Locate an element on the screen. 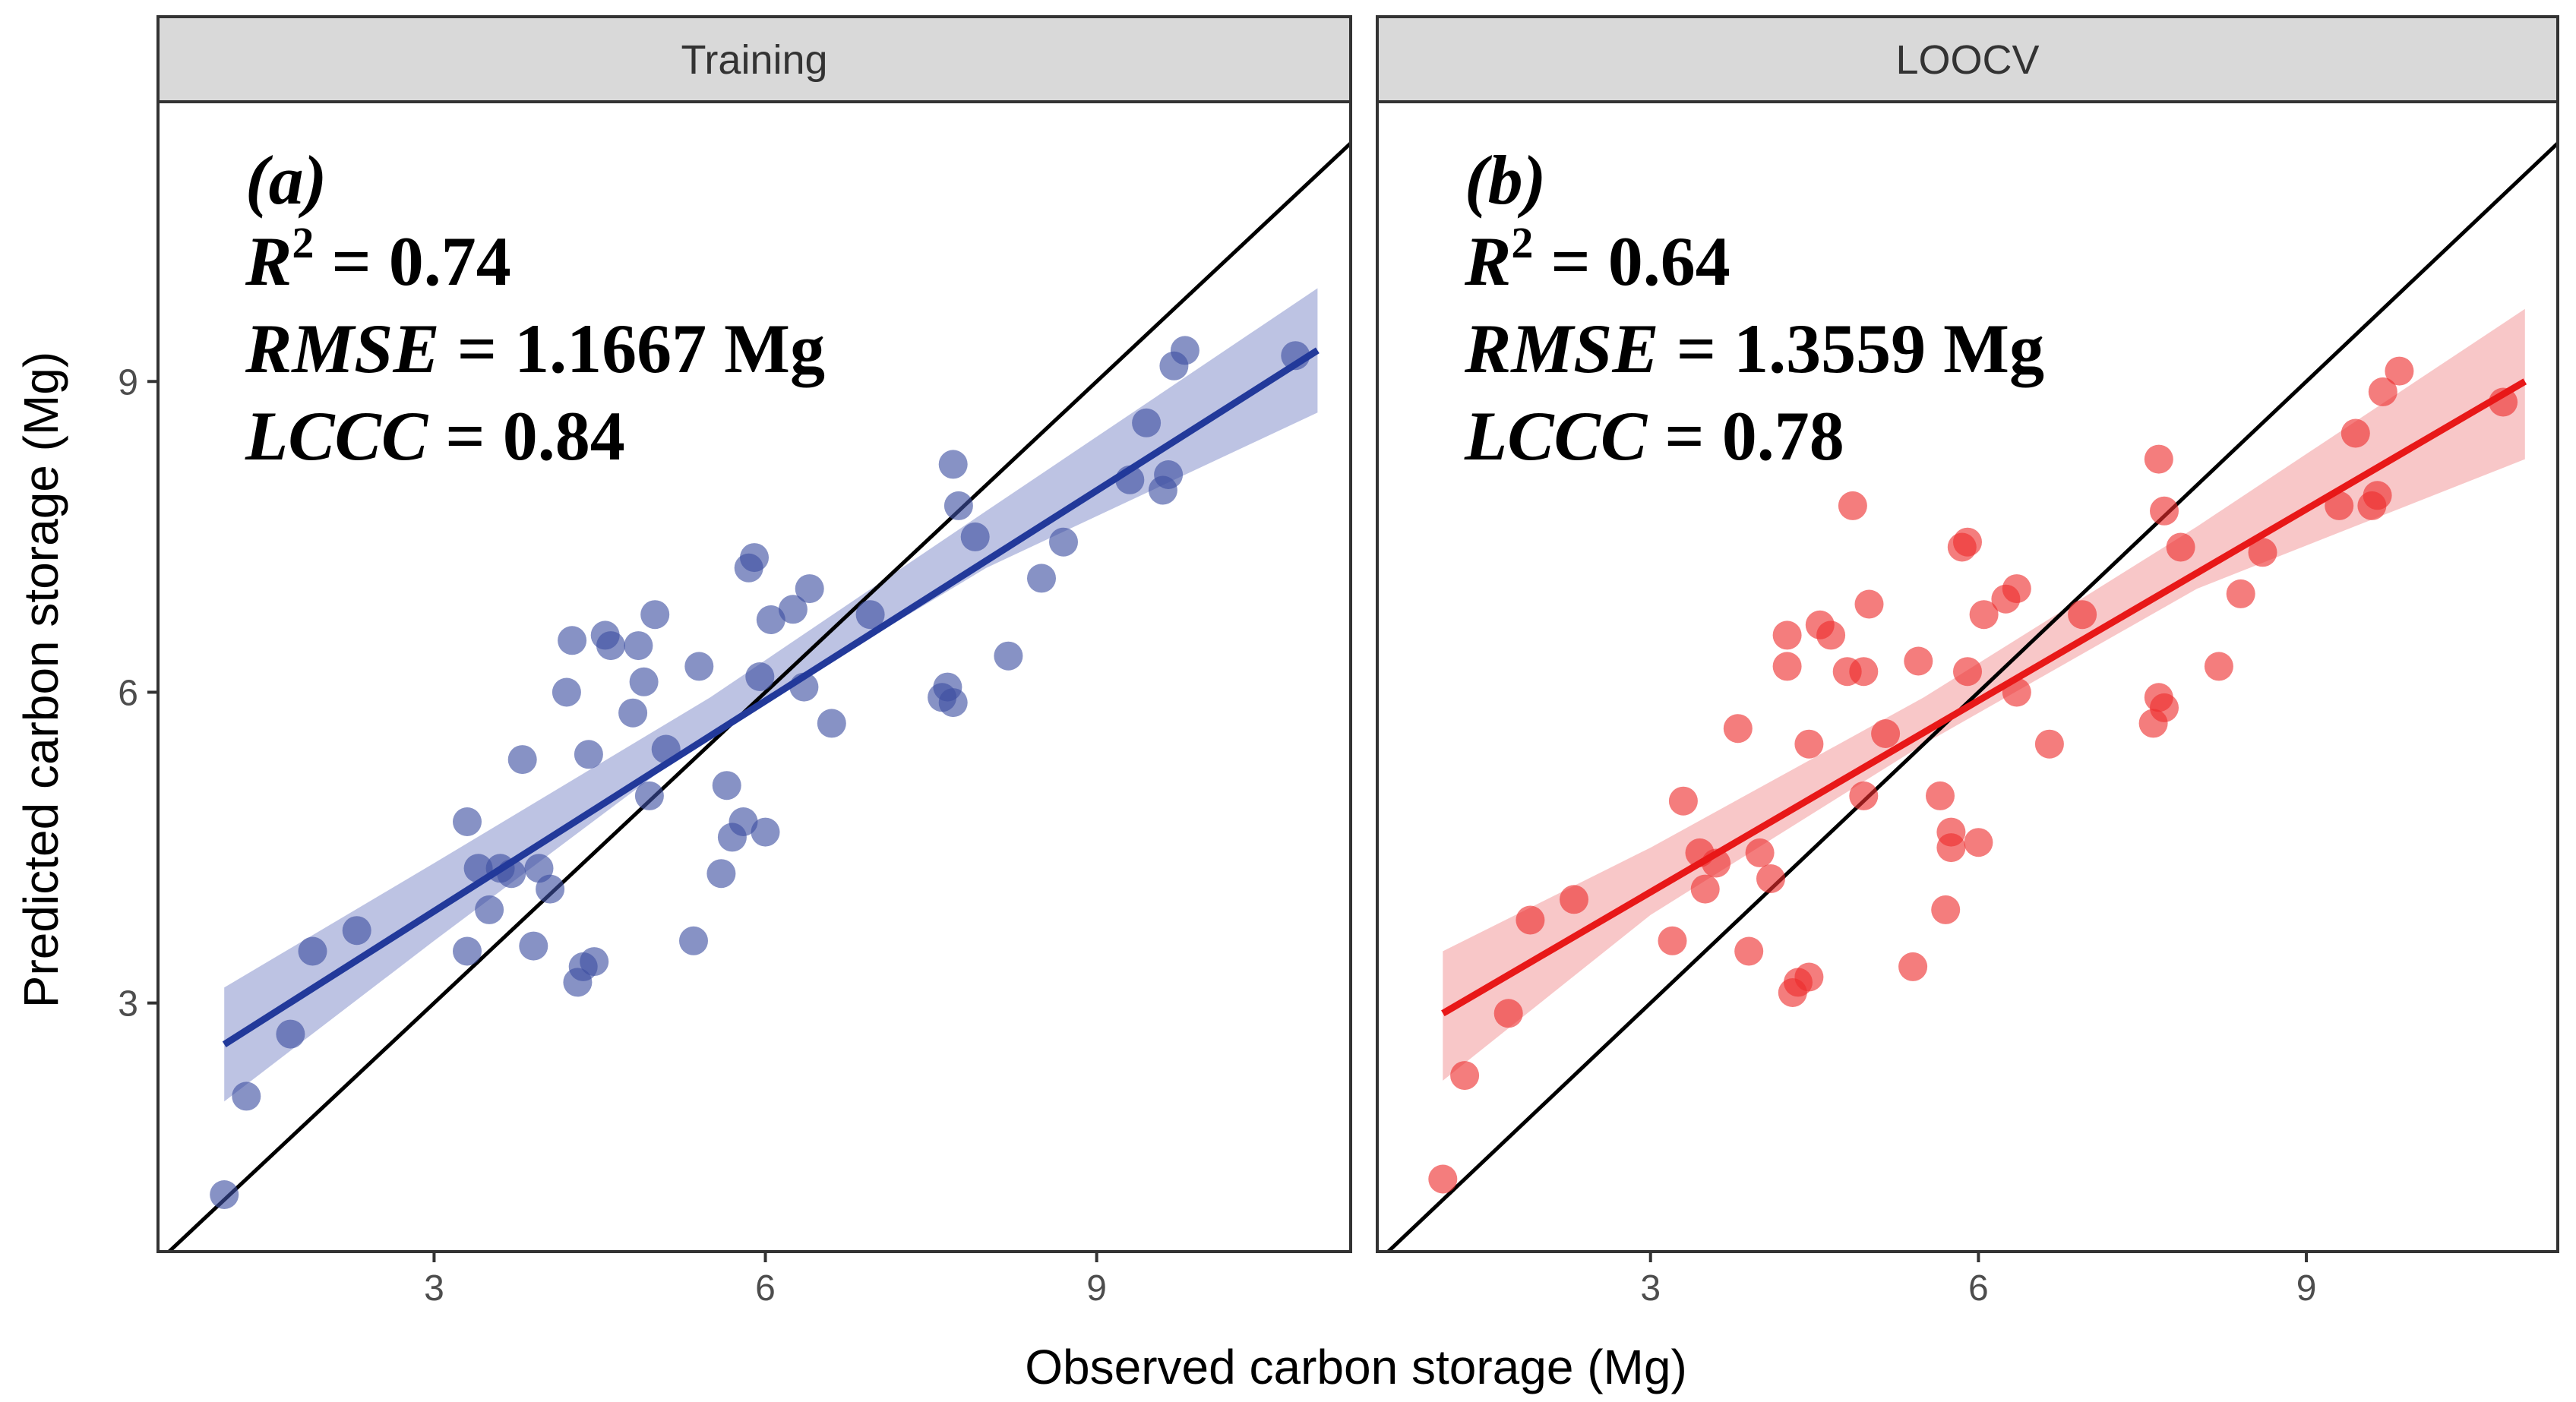  panel-label: (a) is located at coordinates (286, 180).